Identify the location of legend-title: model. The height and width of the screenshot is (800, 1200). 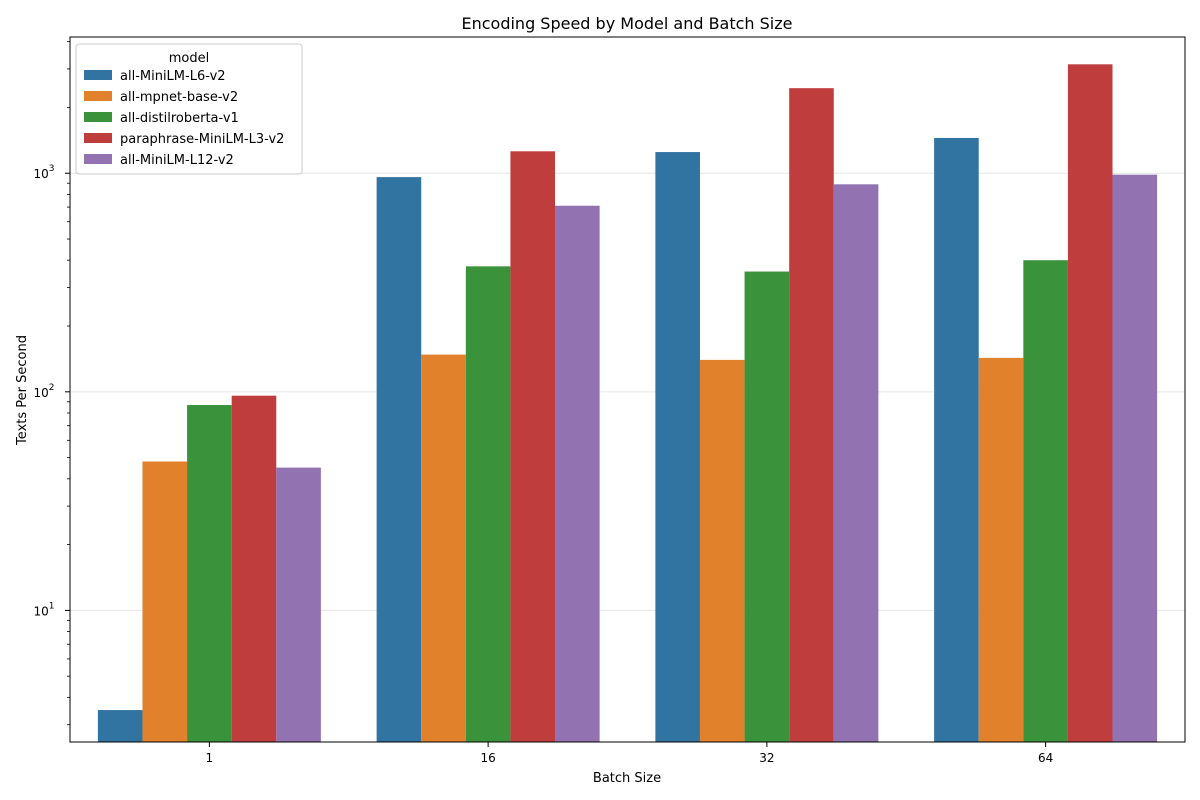
(189, 58).